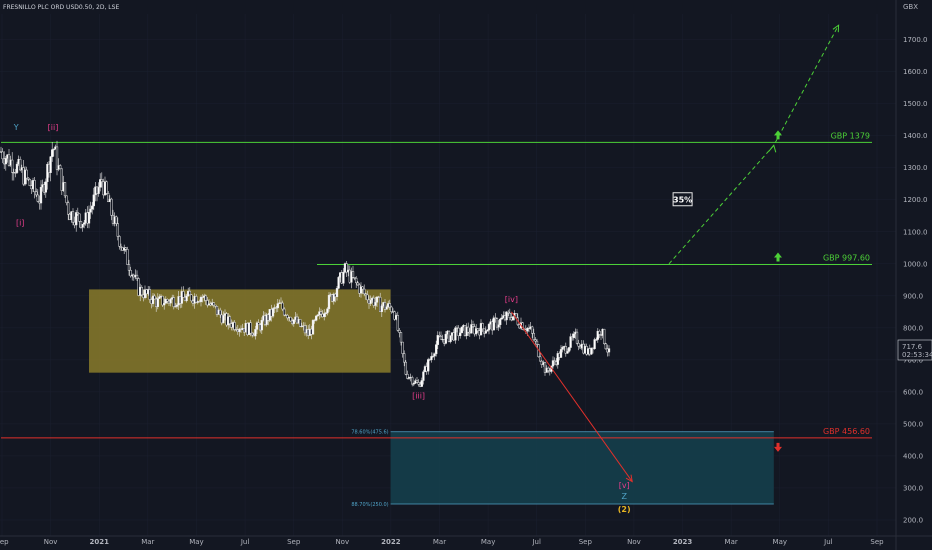 This screenshot has height=550, width=932. I want to click on price-tick-label: 1300.0, so click(915, 168).